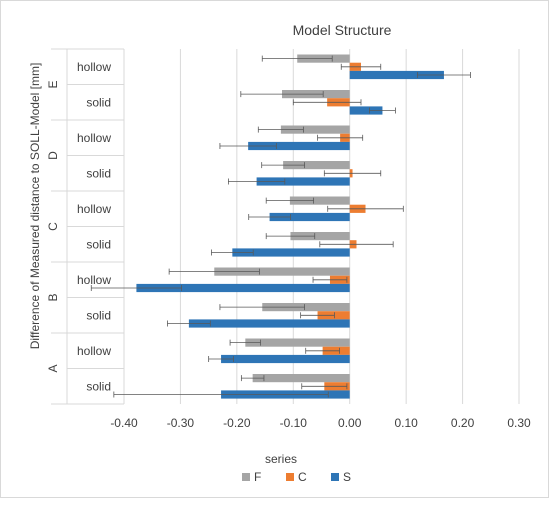 Image resolution: width=550 pixels, height=505 pixels. I want to click on bar-F-A-hollow, so click(297, 342).